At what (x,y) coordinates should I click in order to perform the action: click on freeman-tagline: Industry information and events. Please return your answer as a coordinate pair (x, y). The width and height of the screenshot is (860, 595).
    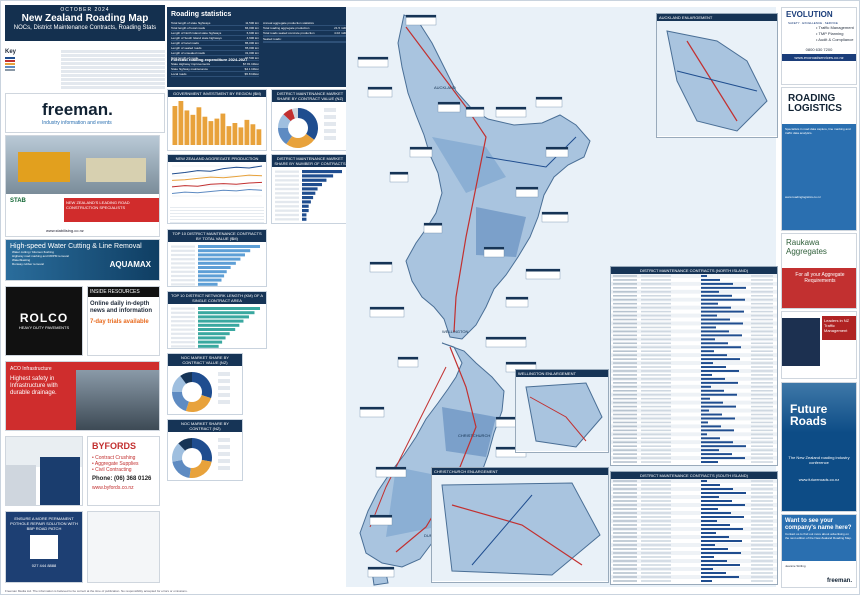
    Looking at the image, I should click on (77, 123).